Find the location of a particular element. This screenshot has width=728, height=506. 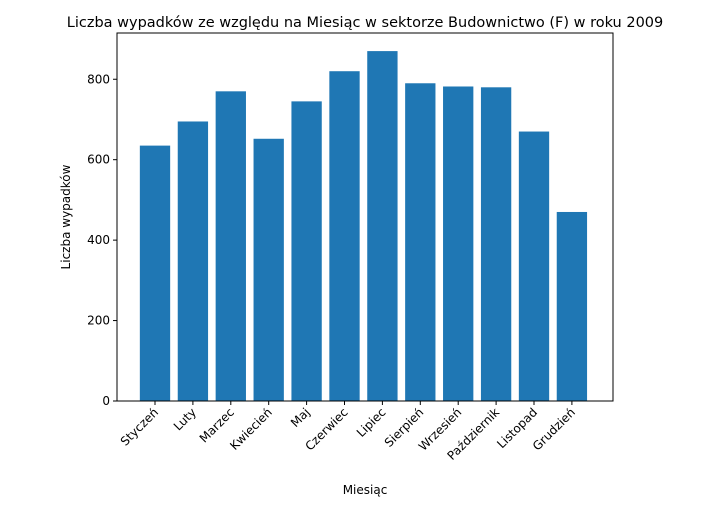

bar-styczeń is located at coordinates (155, 273).